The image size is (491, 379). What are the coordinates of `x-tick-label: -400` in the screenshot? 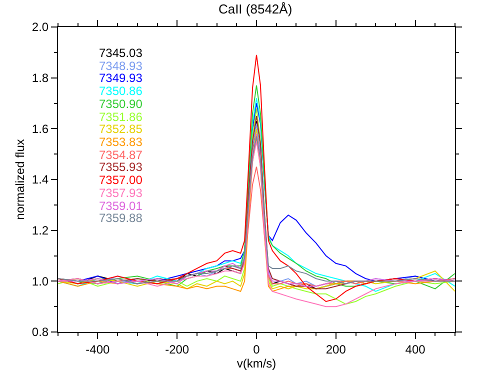 It's located at (98, 349).